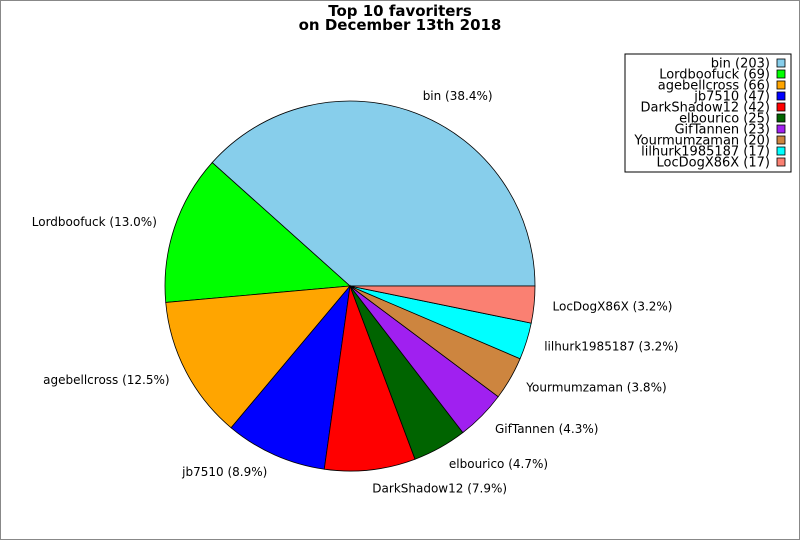 This screenshot has width=800, height=540. Describe the element at coordinates (257, 232) in the screenshot. I see `pie-slice-Lordboofuck` at that location.